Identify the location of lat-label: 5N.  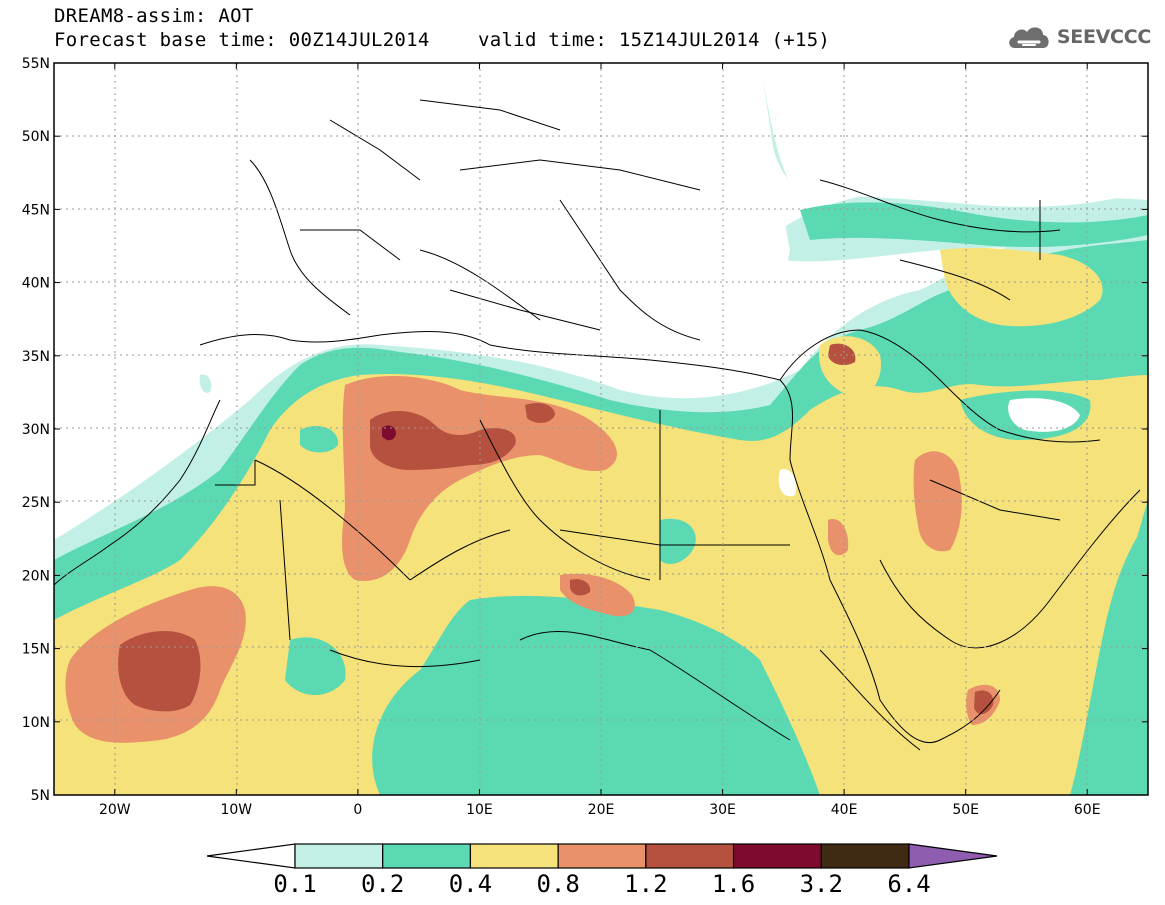
(40, 796).